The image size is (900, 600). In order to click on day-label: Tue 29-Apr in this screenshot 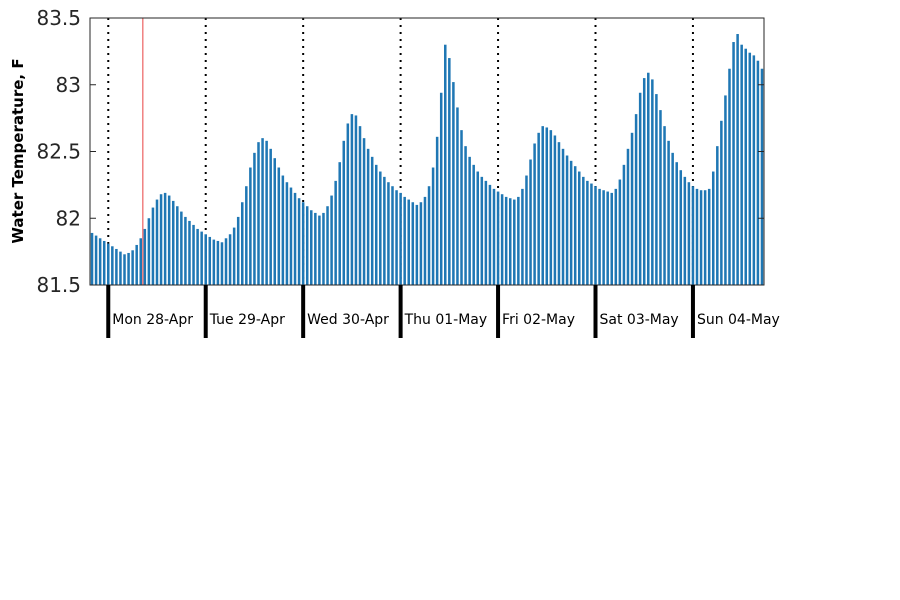, I will do `click(247, 320)`.